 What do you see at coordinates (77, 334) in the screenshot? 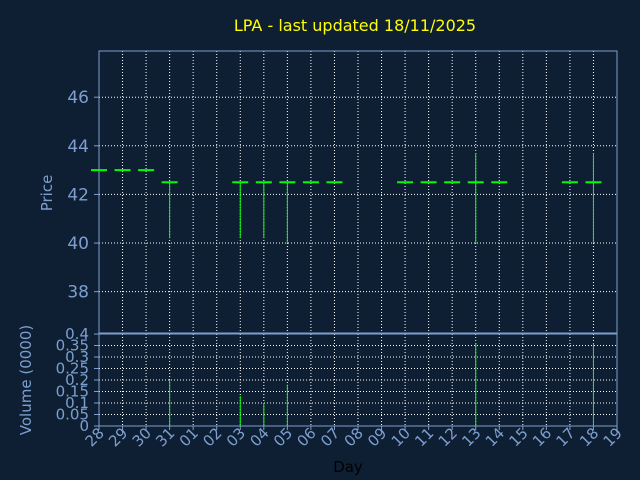
I see `volume-tick-label: 0.4` at bounding box center [77, 334].